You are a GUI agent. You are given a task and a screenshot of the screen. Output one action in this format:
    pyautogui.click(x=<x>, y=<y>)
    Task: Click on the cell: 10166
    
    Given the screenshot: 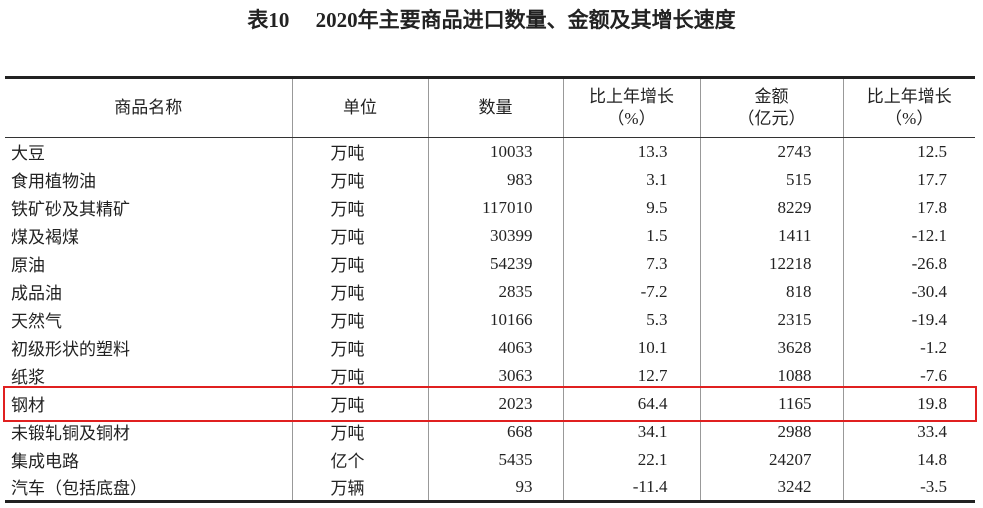 What is the action you would take?
    pyautogui.click(x=495, y=319)
    